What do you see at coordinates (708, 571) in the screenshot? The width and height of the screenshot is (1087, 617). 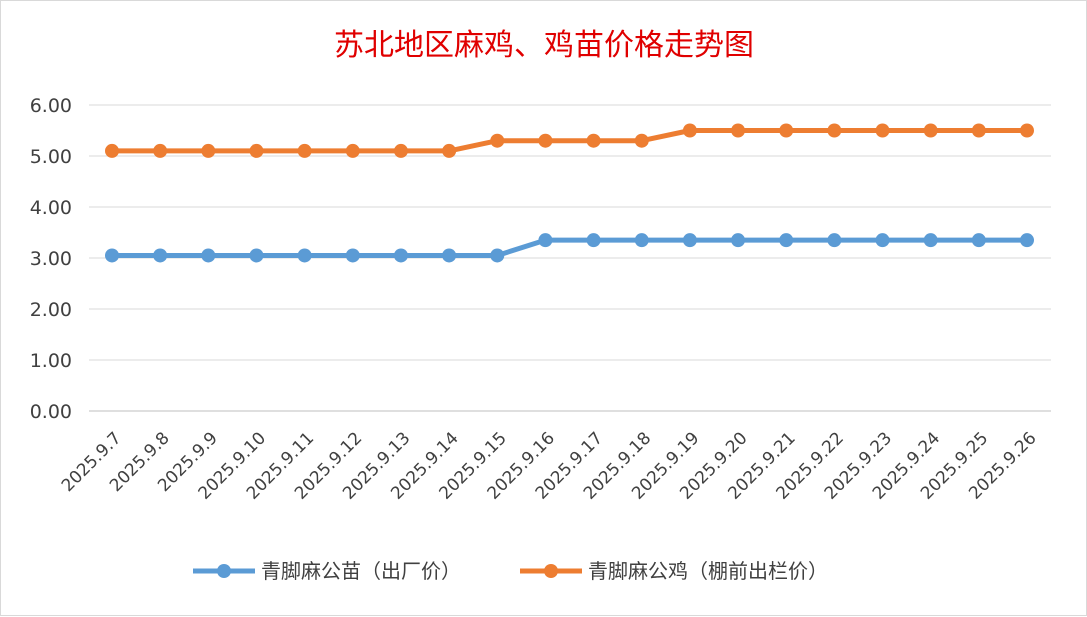 I see `legend-label-series-1: 青脚麻公鸡（棚前出栏价）` at bounding box center [708, 571].